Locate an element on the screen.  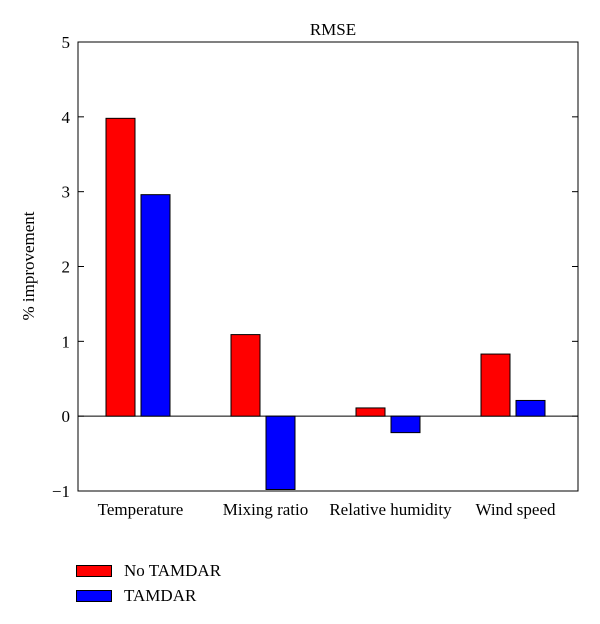
y-tick-label: −1 is located at coordinates (61, 491).